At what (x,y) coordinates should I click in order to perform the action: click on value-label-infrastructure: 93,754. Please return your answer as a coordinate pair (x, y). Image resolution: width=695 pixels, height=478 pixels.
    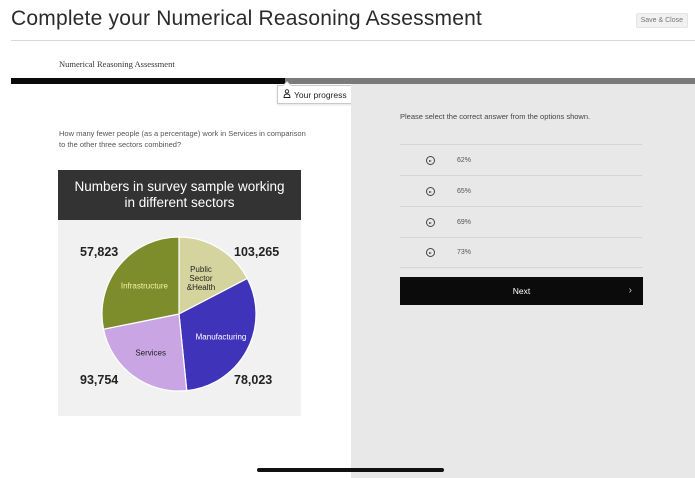
    Looking at the image, I should click on (99, 380).